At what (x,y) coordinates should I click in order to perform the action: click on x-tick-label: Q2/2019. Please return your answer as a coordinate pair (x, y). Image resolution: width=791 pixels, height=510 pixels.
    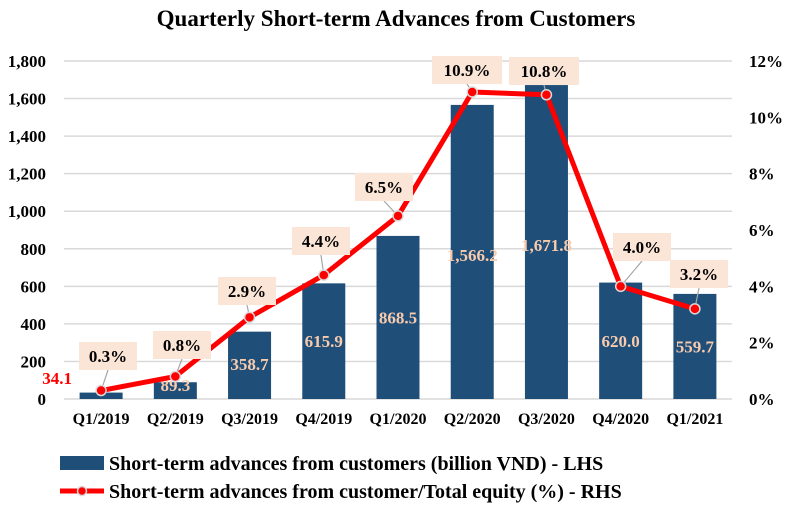
    Looking at the image, I should click on (175, 419).